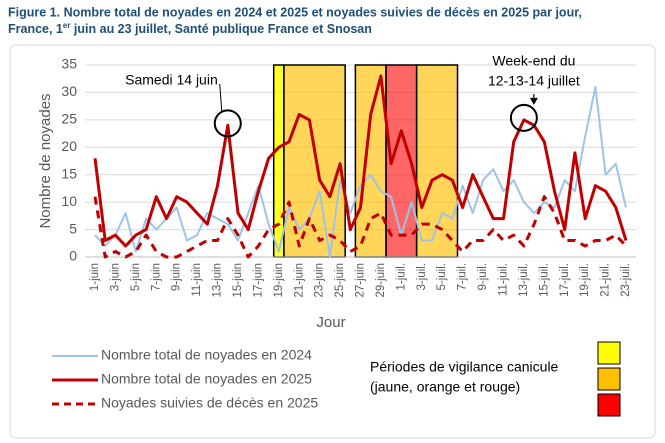 The width and height of the screenshot is (665, 443). What do you see at coordinates (606, 280) in the screenshot?
I see `x-tick-label: 21-juil.` at bounding box center [606, 280].